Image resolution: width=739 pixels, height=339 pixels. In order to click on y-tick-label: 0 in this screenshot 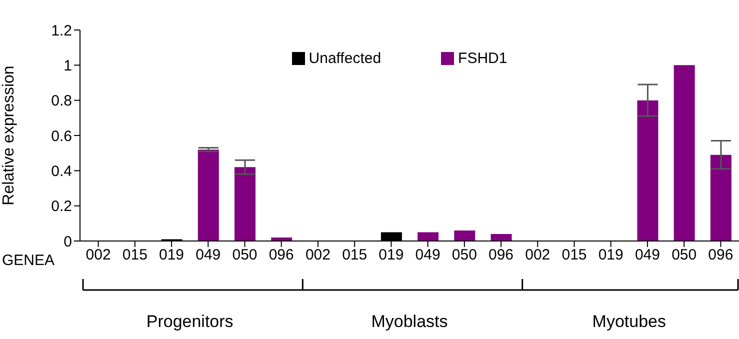, I will do `click(68, 241)`.